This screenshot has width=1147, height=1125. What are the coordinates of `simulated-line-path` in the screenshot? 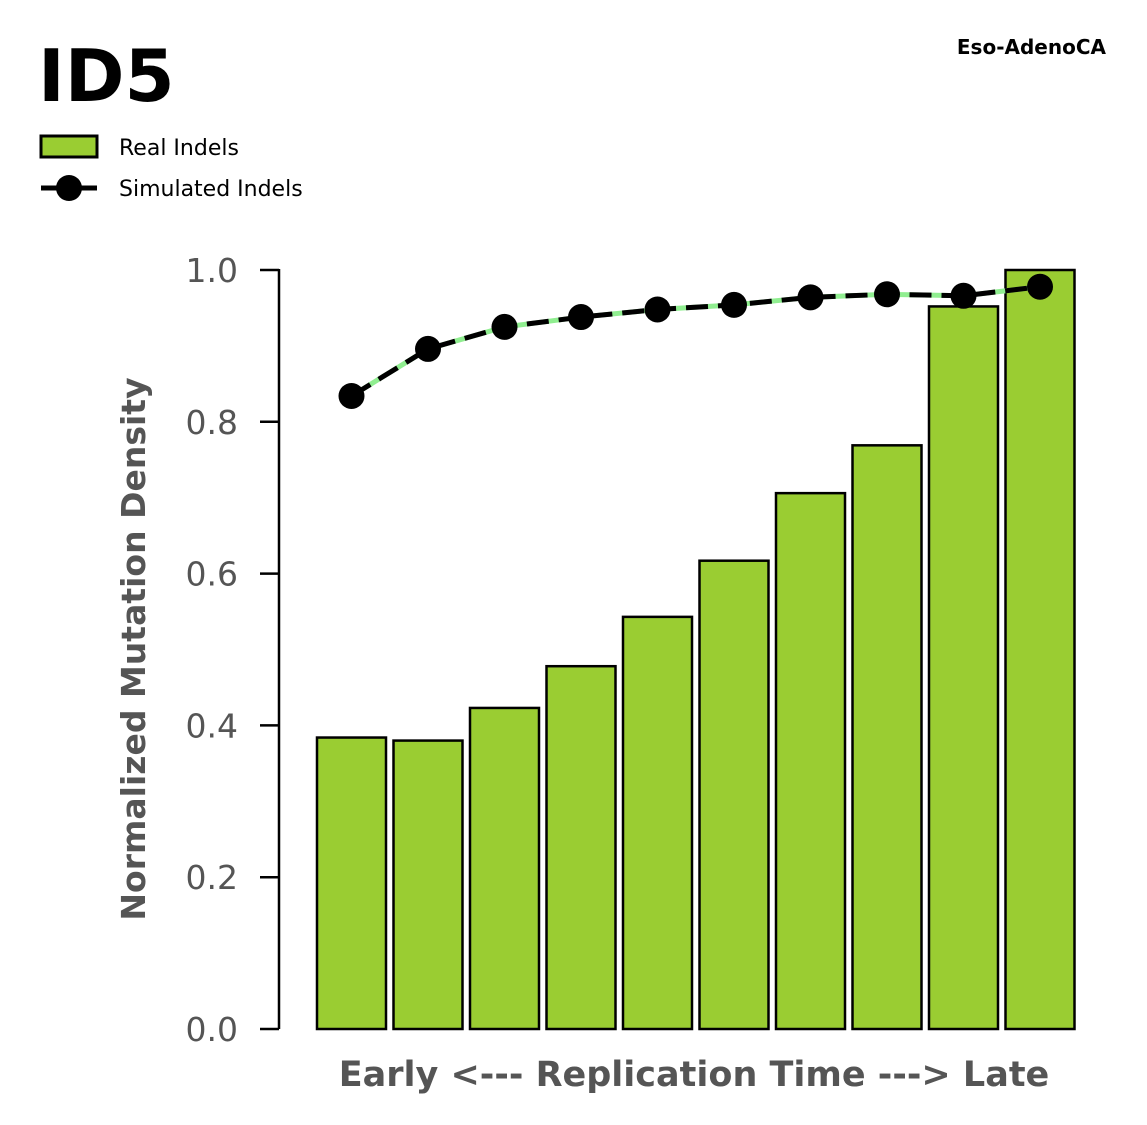 It's located at (695, 341).